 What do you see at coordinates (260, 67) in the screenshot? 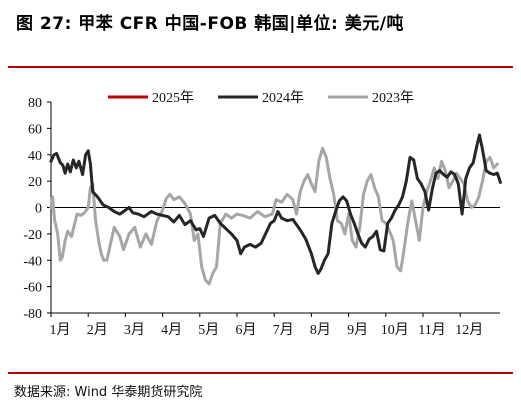
I see `top-divider` at bounding box center [260, 67].